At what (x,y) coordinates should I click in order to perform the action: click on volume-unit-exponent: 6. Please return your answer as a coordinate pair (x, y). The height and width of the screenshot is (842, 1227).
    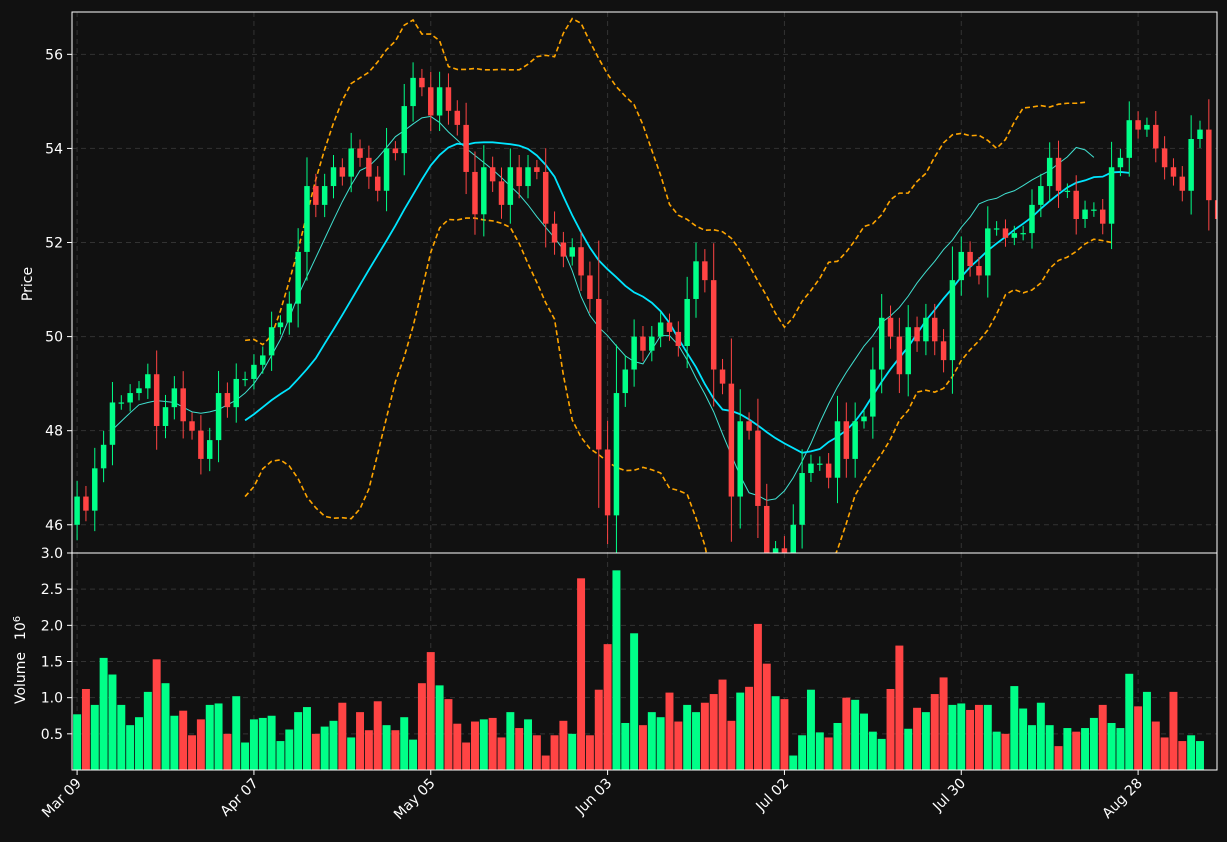
    Looking at the image, I should click on (17, 619).